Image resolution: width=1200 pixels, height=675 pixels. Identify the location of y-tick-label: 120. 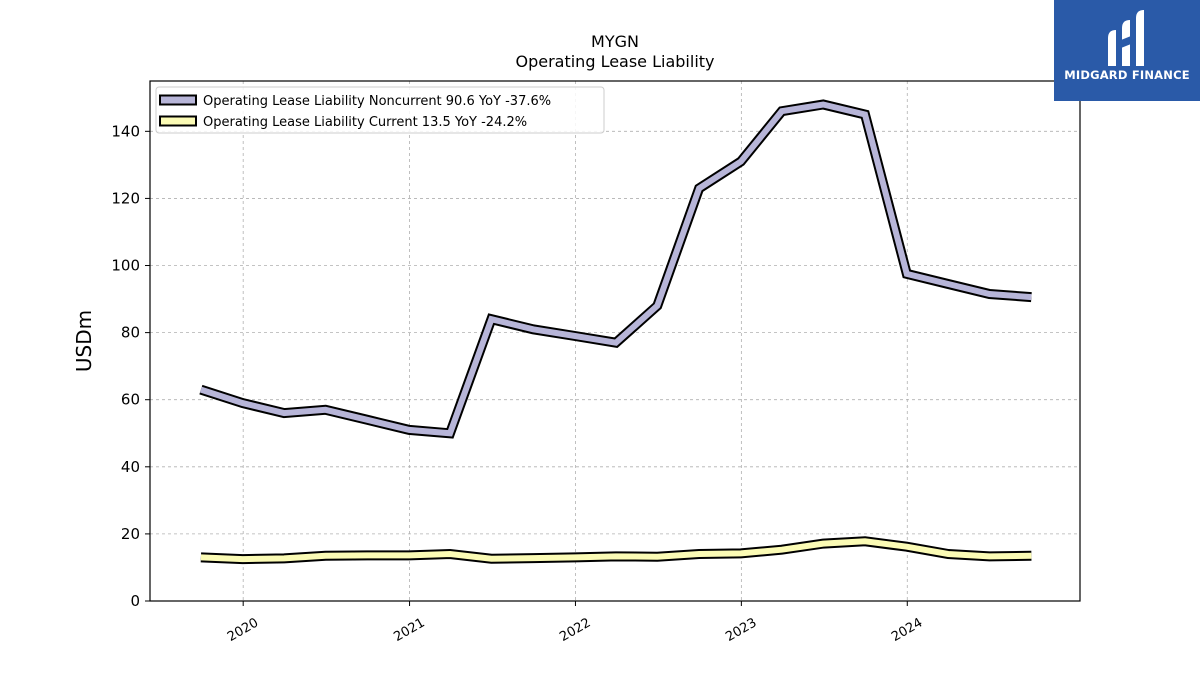
(125, 198).